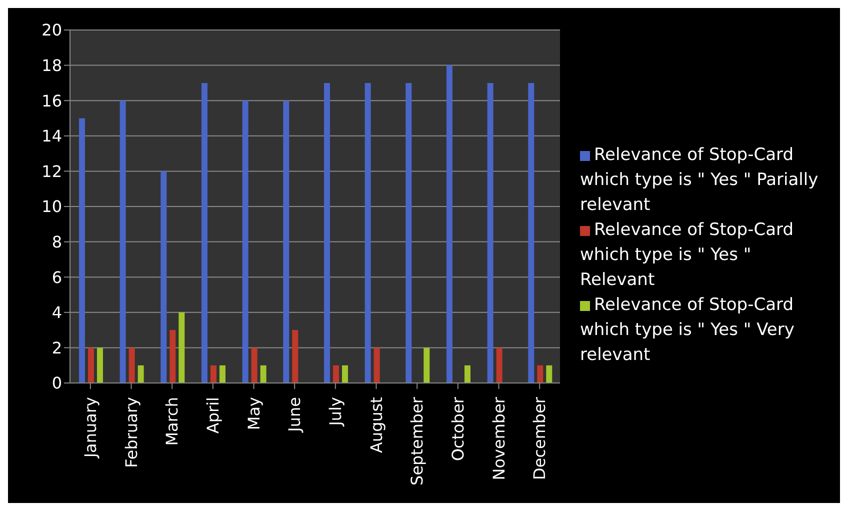 The image size is (848, 511). Describe the element at coordinates (57, 242) in the screenshot. I see `y-tick-label: 8` at that location.